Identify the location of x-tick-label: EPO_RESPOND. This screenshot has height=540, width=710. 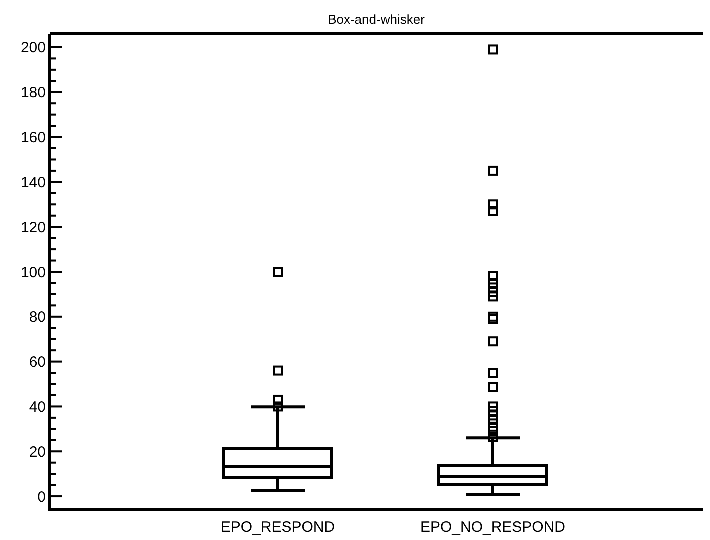
(278, 527).